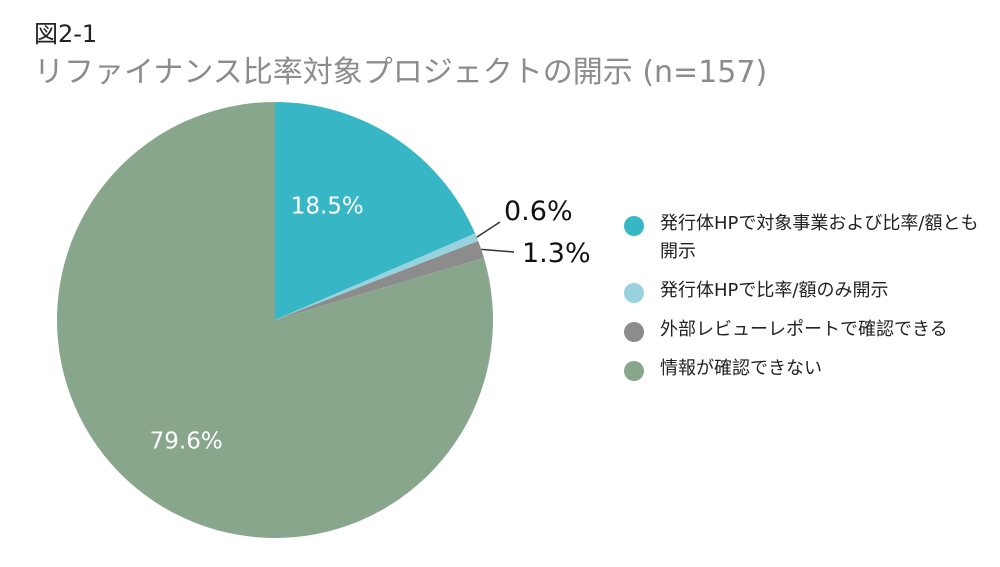 The width and height of the screenshot is (1000, 567). What do you see at coordinates (741, 368) in the screenshot?
I see `legend-label-3: 情報が確認できない` at bounding box center [741, 368].